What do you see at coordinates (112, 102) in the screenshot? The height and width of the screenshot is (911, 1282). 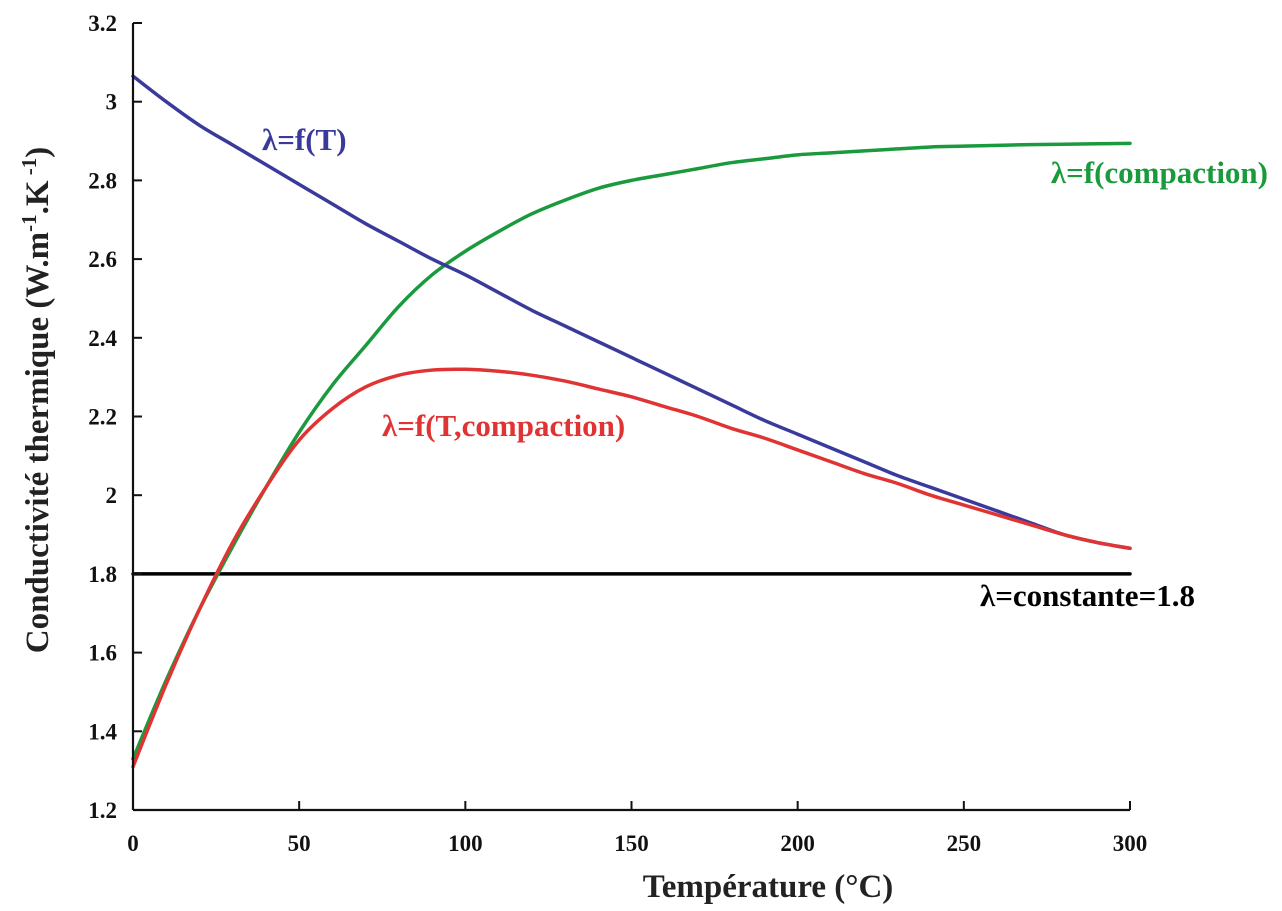 I see `y-tick-label: 3` at bounding box center [112, 102].